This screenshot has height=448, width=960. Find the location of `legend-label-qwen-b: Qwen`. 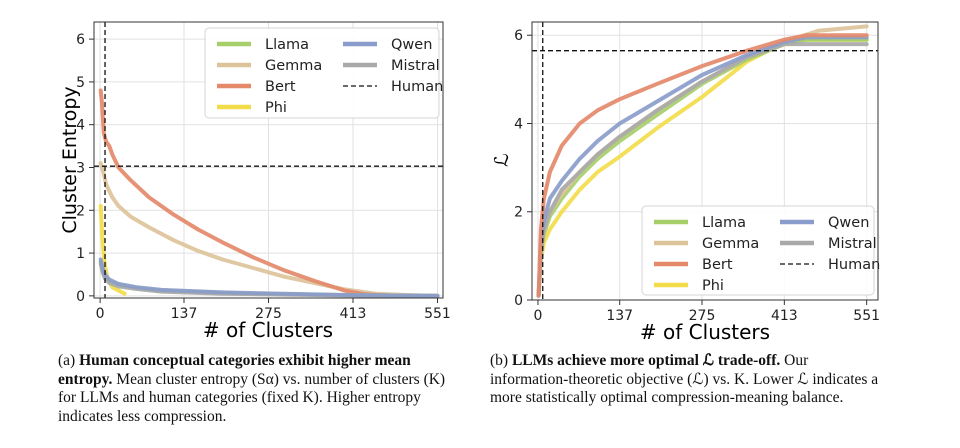

legend-label-qwen-b: Qwen is located at coordinates (848, 223).